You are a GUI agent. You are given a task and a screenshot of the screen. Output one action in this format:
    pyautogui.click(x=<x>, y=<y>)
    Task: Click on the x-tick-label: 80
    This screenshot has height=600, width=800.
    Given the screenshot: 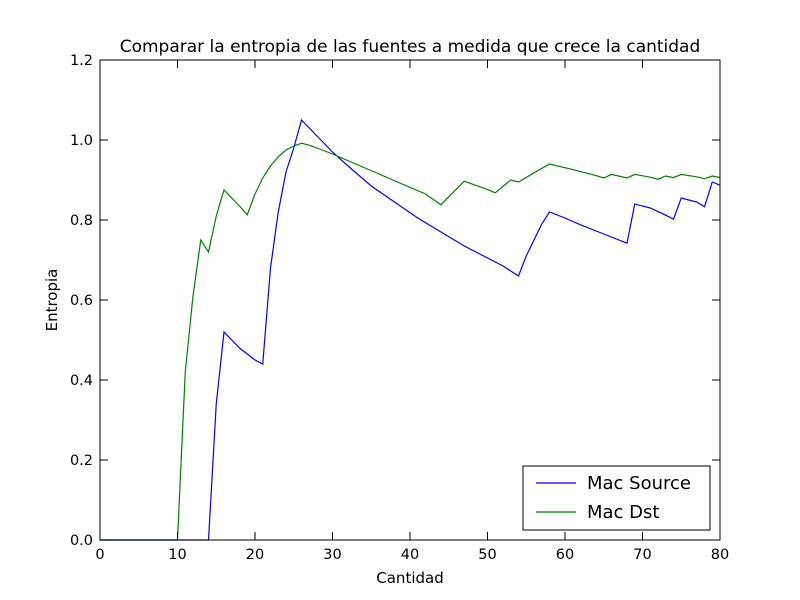 What is the action you would take?
    pyautogui.click(x=720, y=555)
    